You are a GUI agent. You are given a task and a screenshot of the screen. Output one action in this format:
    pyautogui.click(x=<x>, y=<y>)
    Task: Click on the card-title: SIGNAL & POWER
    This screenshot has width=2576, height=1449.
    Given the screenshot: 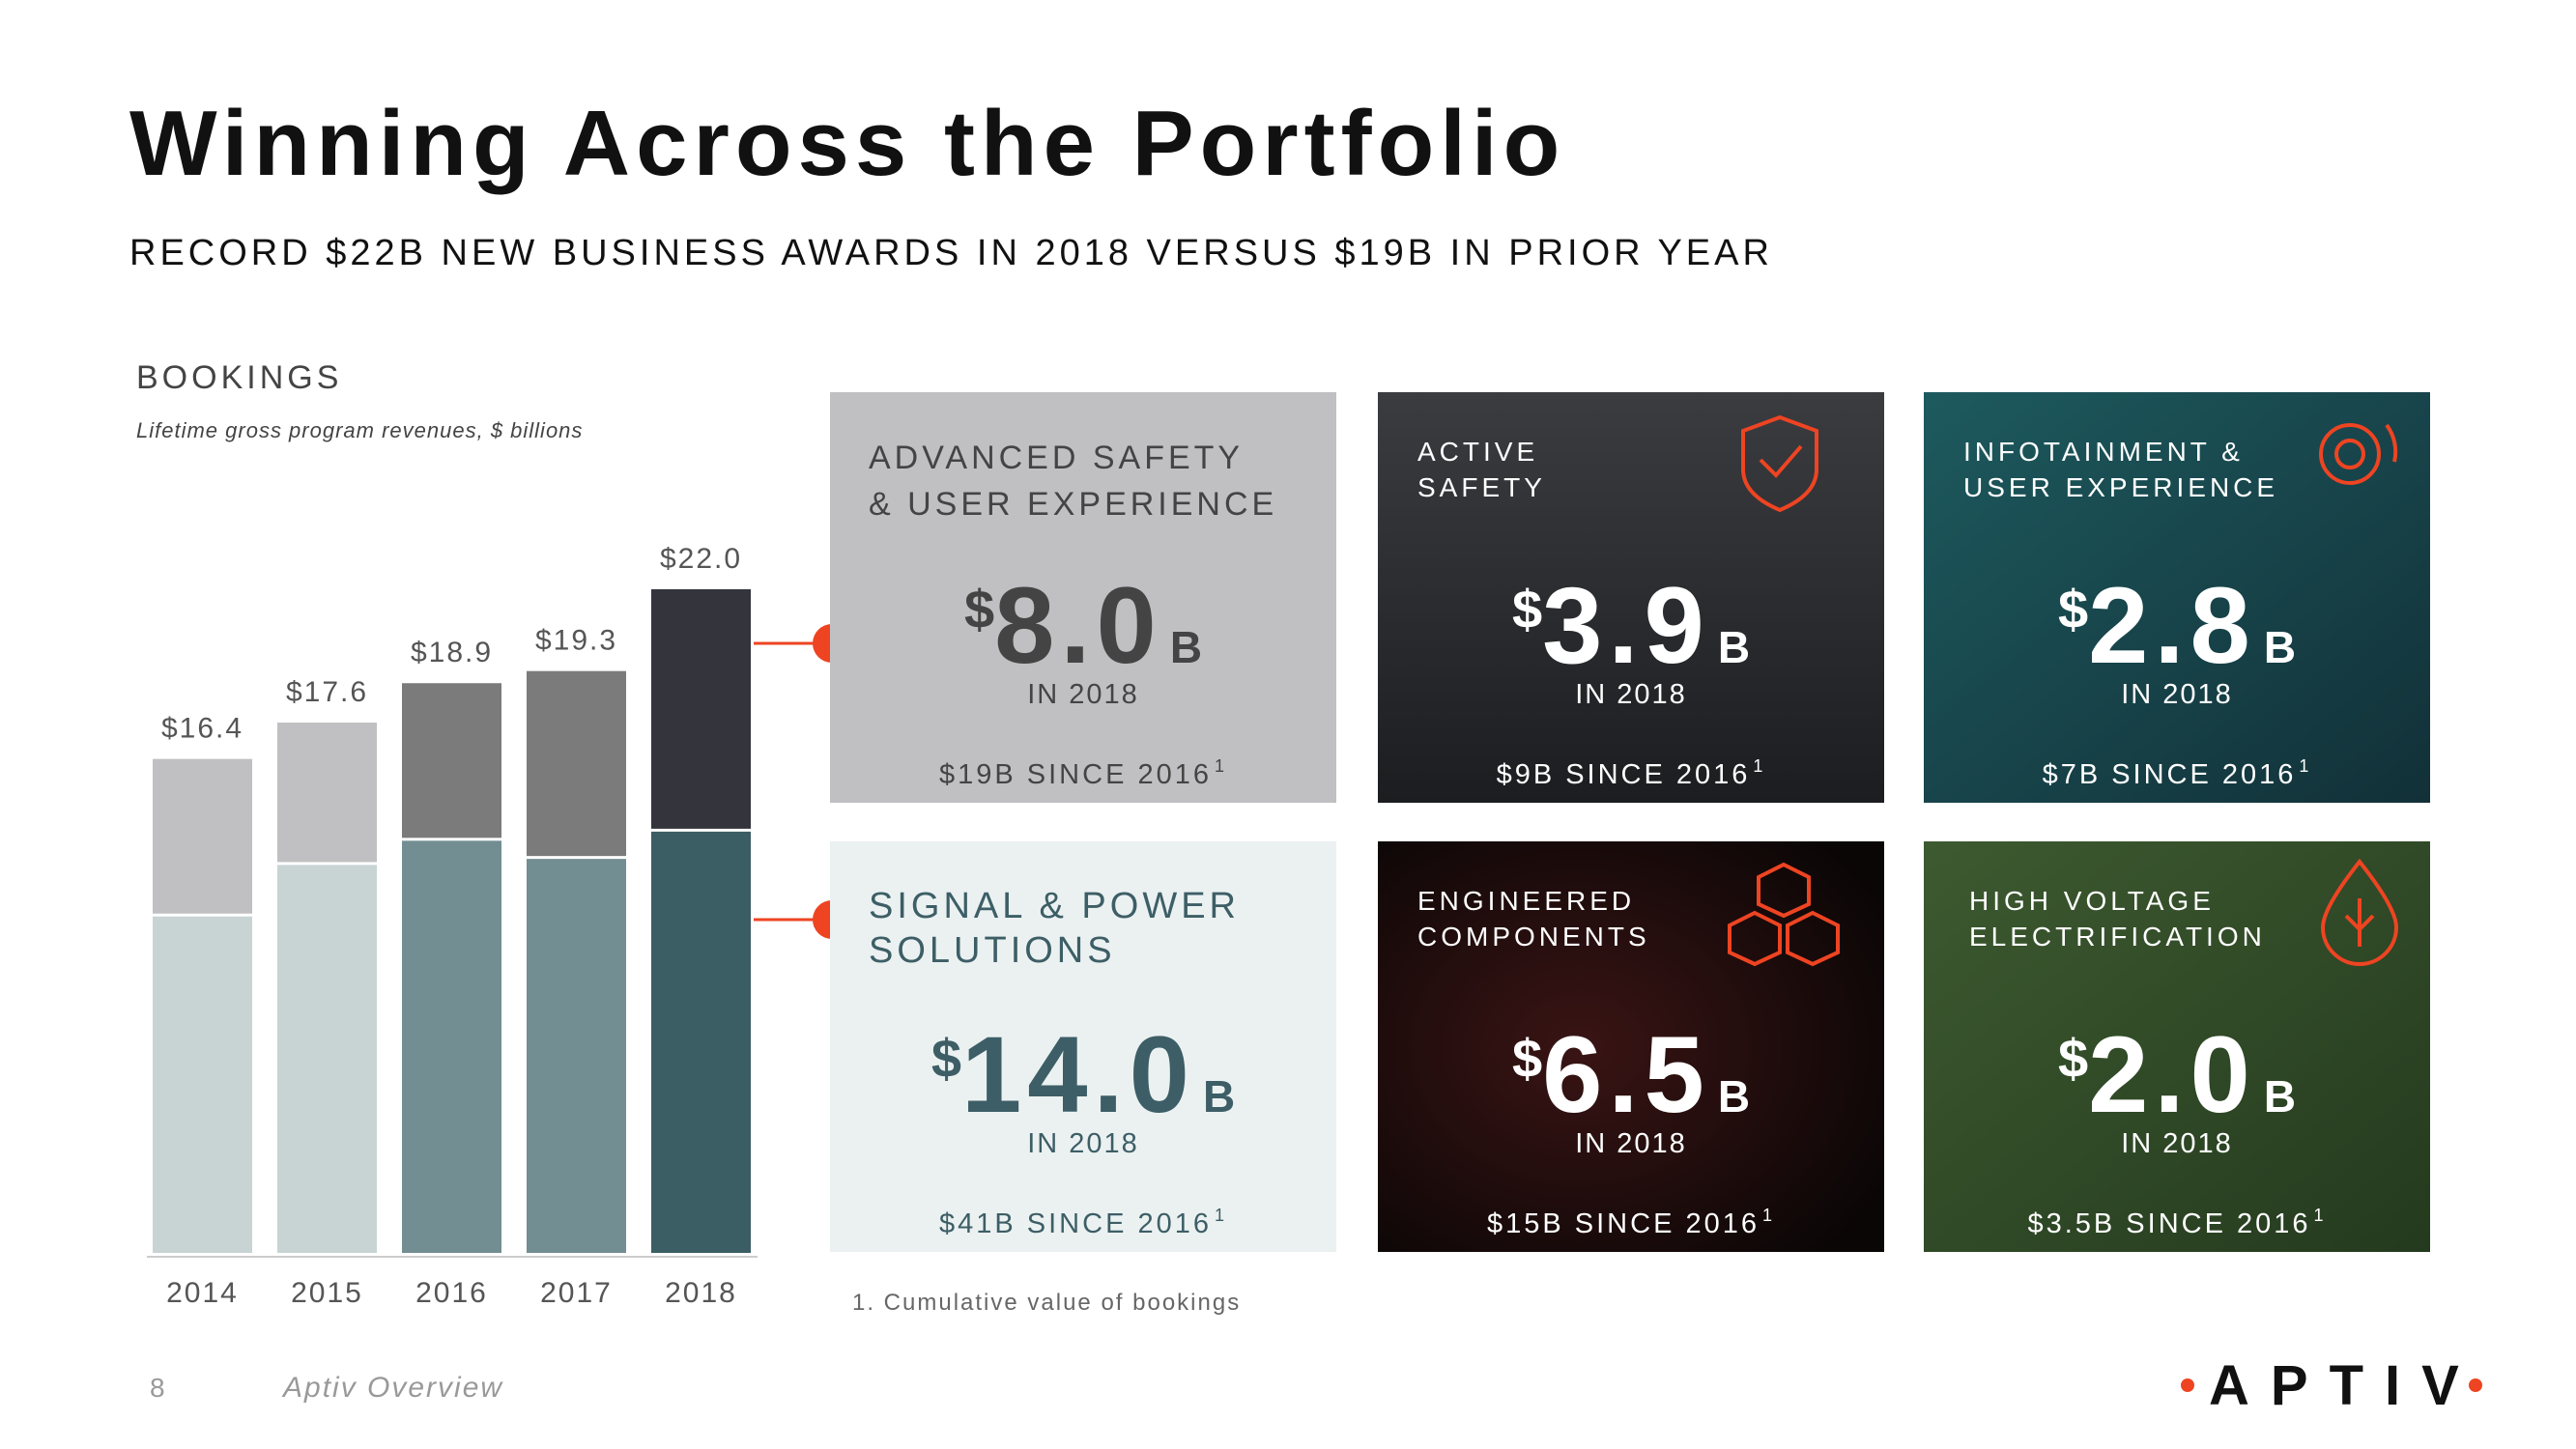 What is the action you would take?
    pyautogui.click(x=1055, y=906)
    